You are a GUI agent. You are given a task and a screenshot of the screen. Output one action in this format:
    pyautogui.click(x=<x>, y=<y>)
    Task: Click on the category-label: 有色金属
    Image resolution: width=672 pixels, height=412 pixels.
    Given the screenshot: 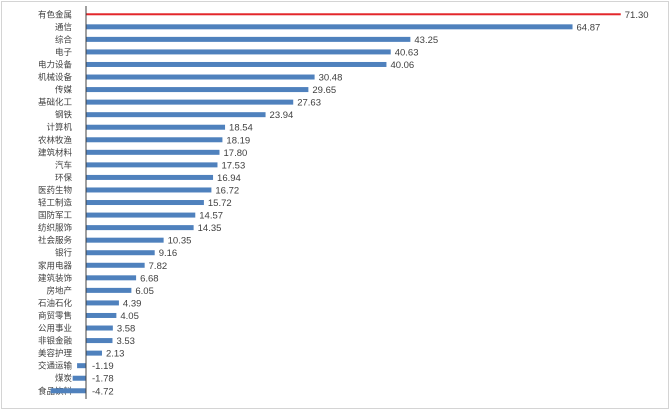 What is the action you would take?
    pyautogui.click(x=55, y=14)
    